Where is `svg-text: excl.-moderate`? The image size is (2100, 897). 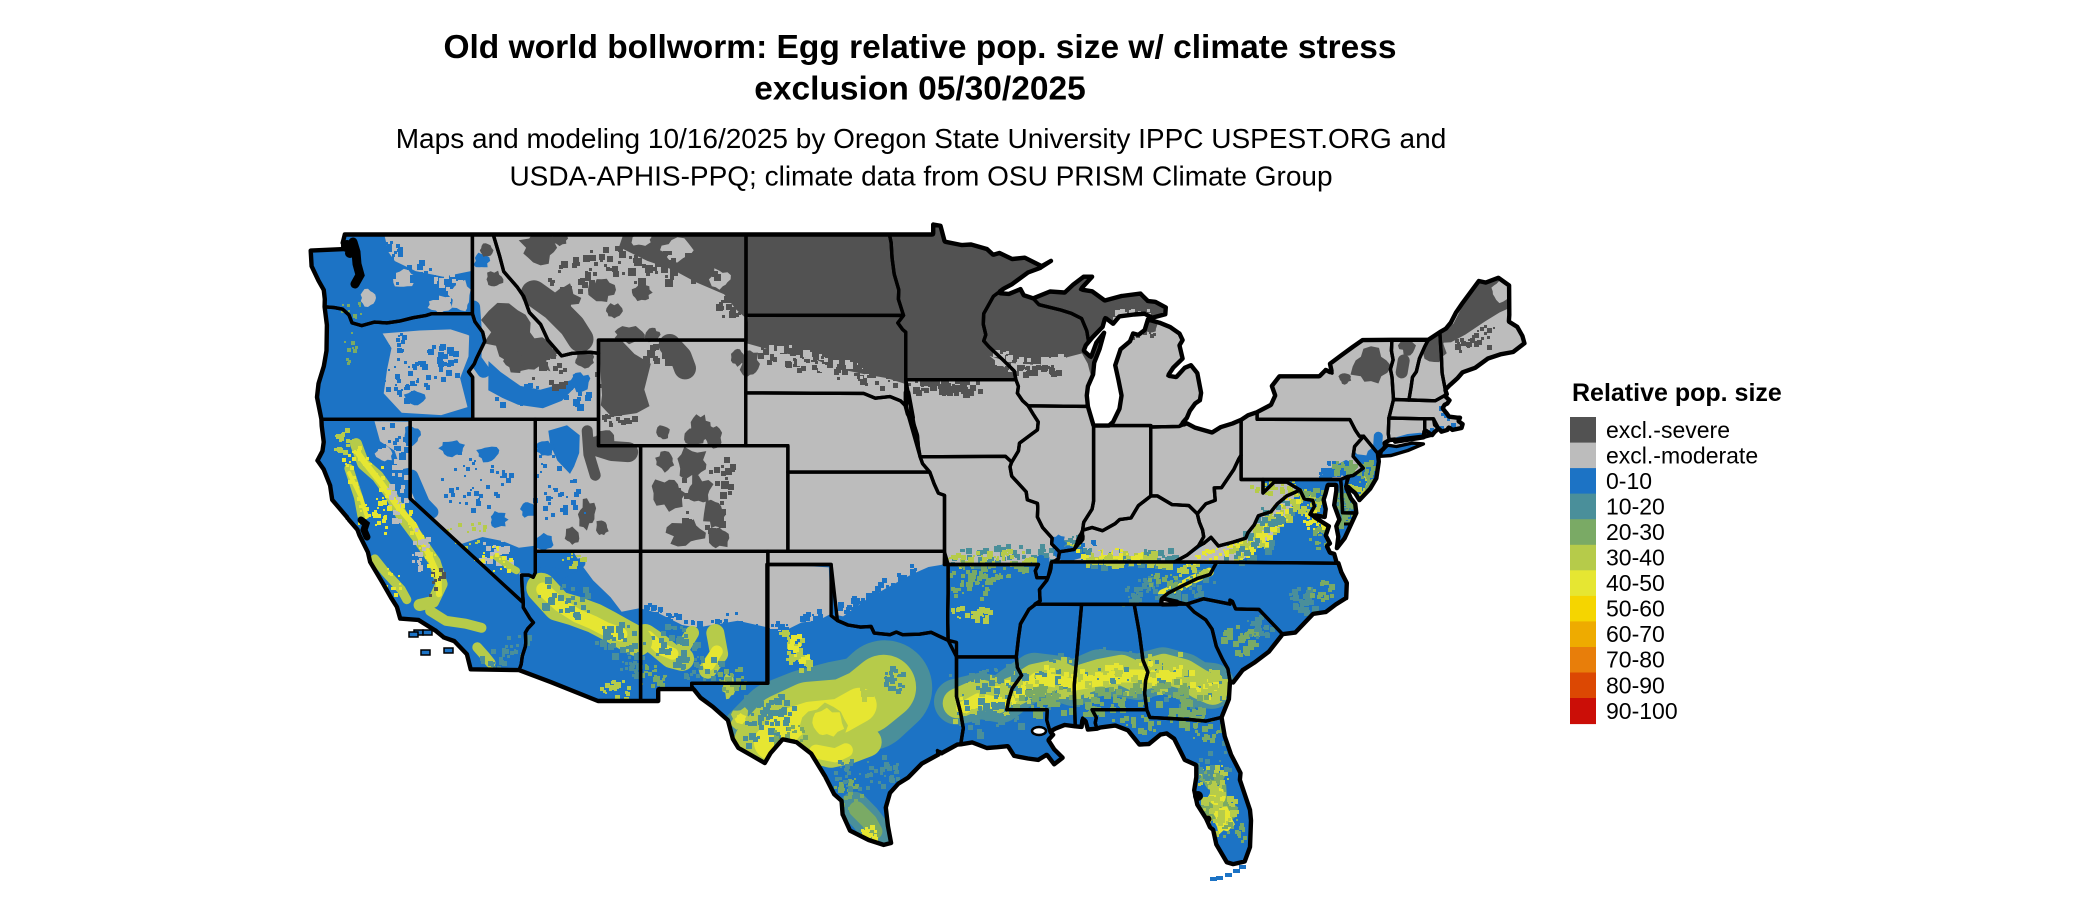 svg-text: excl.-moderate is located at coordinates (1682, 455).